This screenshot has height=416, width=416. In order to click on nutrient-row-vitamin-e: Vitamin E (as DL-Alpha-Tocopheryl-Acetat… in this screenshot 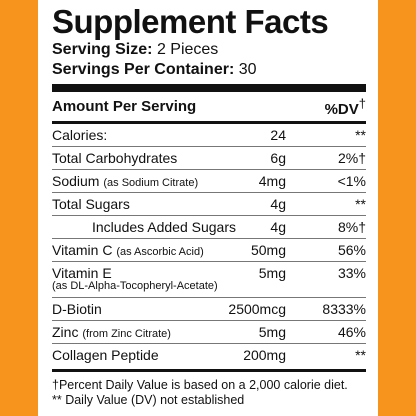, I will do `click(209, 280)`.